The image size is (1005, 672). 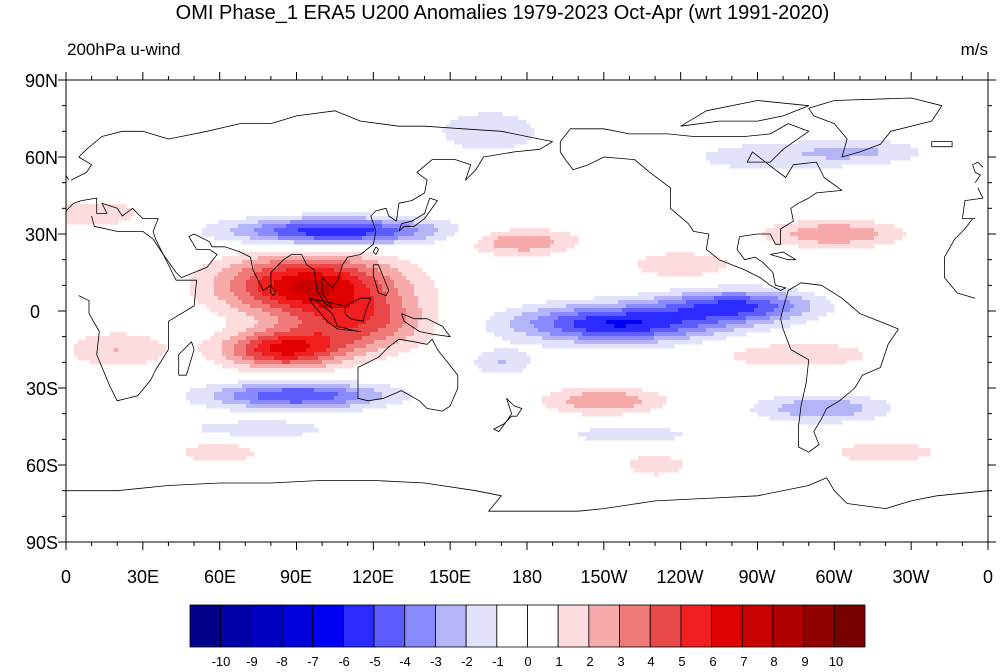 I want to click on coastline-japan, so click(x=418, y=214).